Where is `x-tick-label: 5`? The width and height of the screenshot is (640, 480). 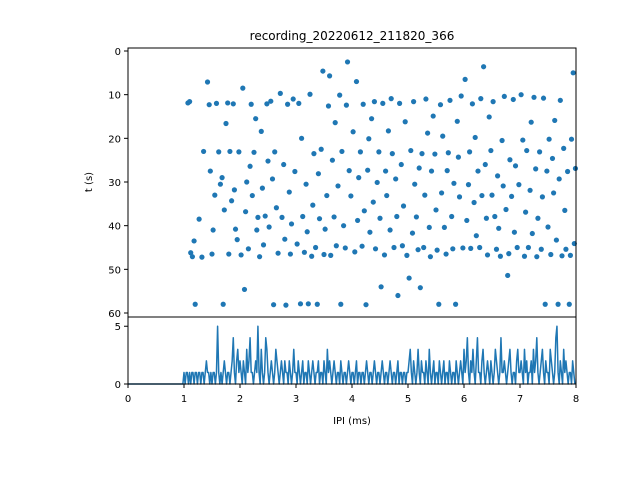
x-tick-label: 5 is located at coordinates (408, 399).